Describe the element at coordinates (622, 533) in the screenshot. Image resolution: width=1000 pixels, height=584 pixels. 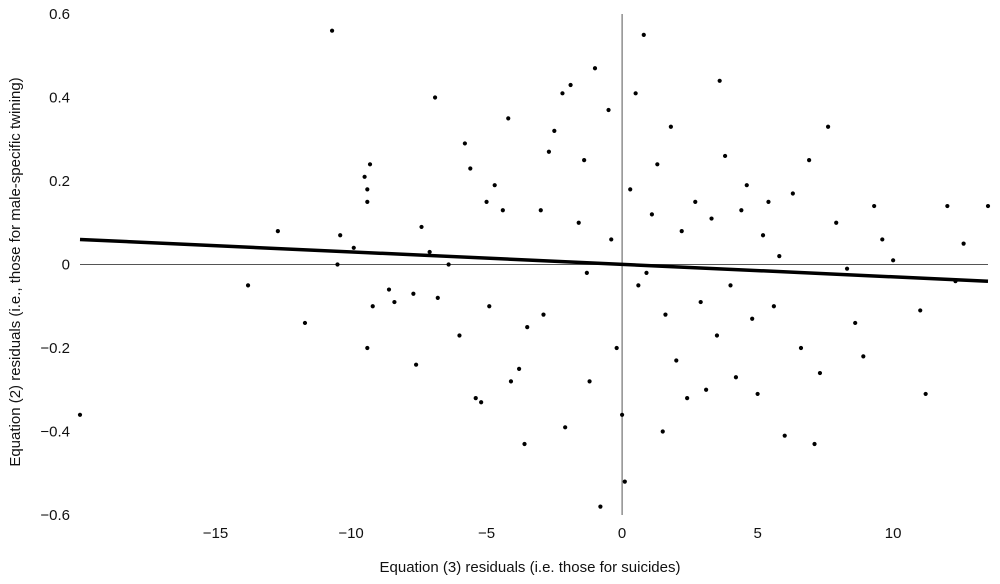
I see `x-tick-label: 0` at that location.